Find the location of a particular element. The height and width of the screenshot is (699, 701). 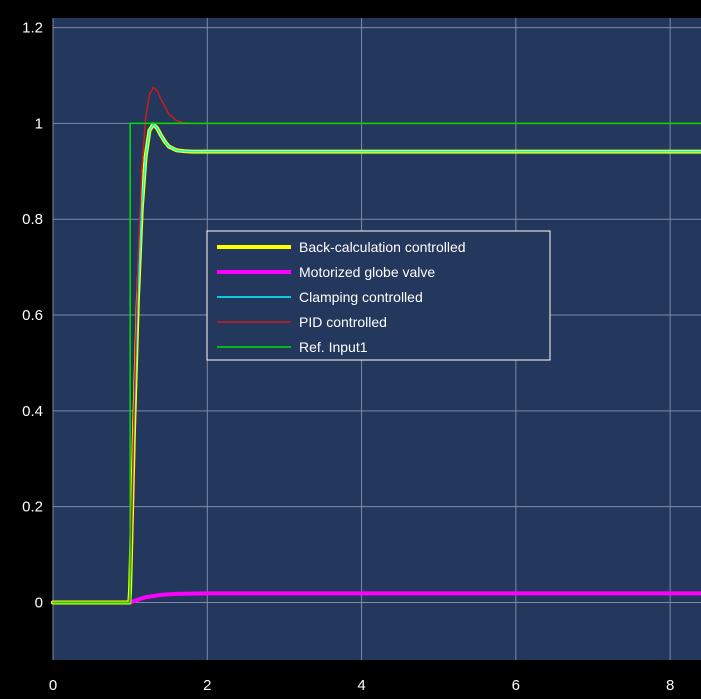

legend-label: Back-calculation controlled is located at coordinates (382, 247).